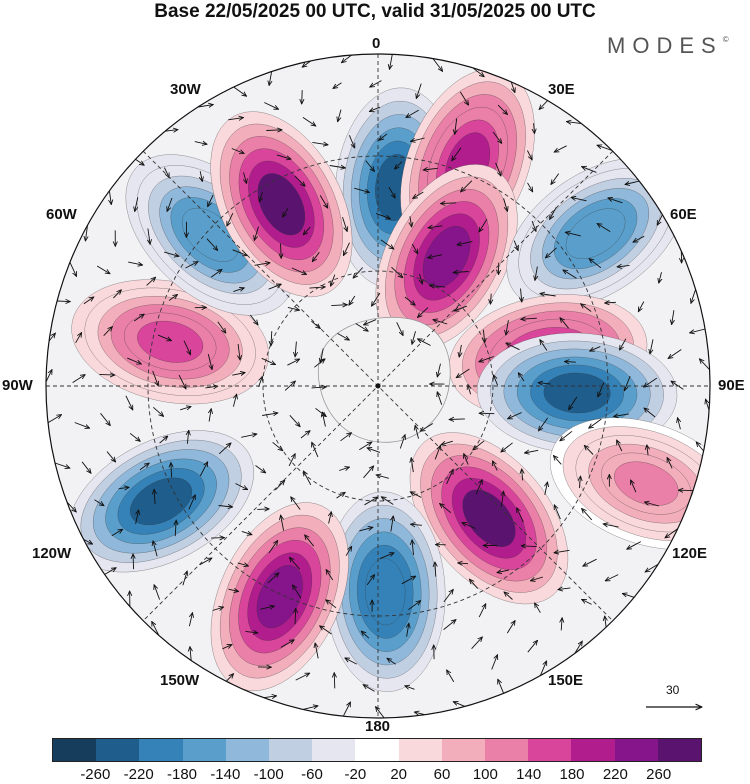 Image resolution: width=750 pixels, height=784 pixels. What do you see at coordinates (376, 44) in the screenshot?
I see `lon-label-0: 0` at bounding box center [376, 44].